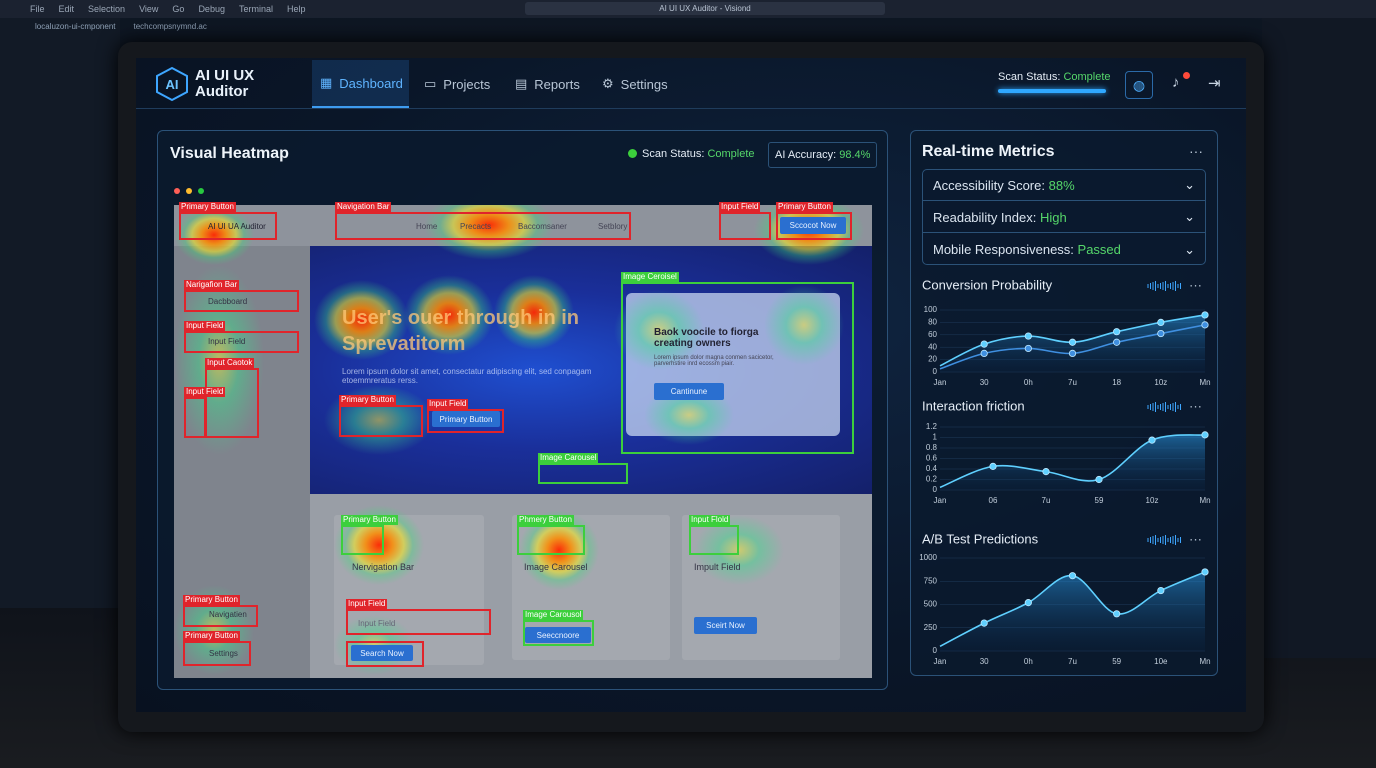  What do you see at coordinates (75, 26) in the screenshot?
I see `tab: localuzon-ui-cmponent` at bounding box center [75, 26].